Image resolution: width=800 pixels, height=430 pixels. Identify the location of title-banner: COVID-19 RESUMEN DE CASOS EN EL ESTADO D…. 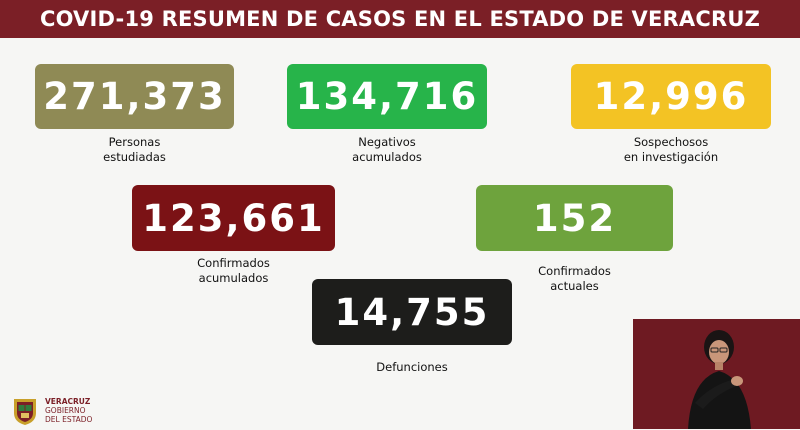
(400, 19).